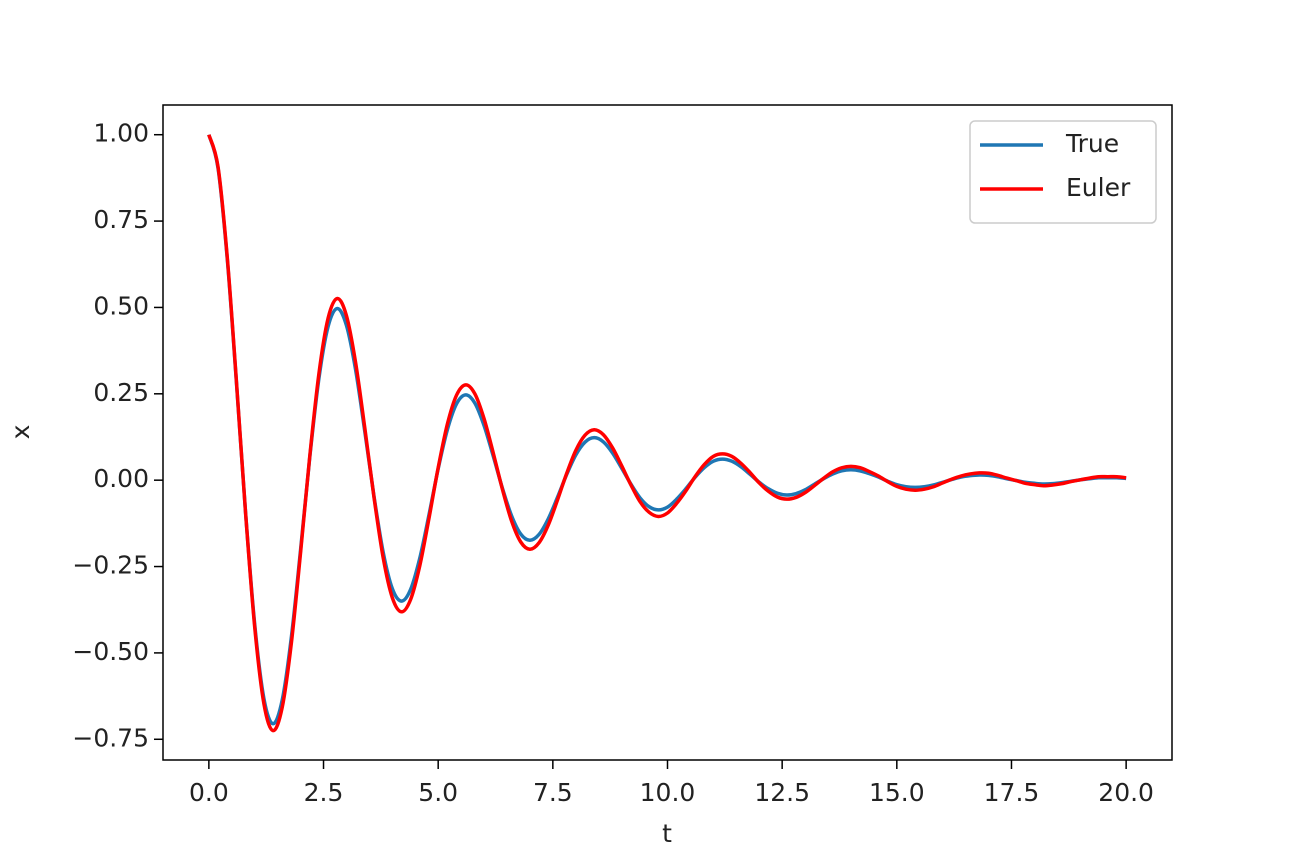  Describe the element at coordinates (1012, 792) in the screenshot. I see `x-tick-label: 17.5` at that location.